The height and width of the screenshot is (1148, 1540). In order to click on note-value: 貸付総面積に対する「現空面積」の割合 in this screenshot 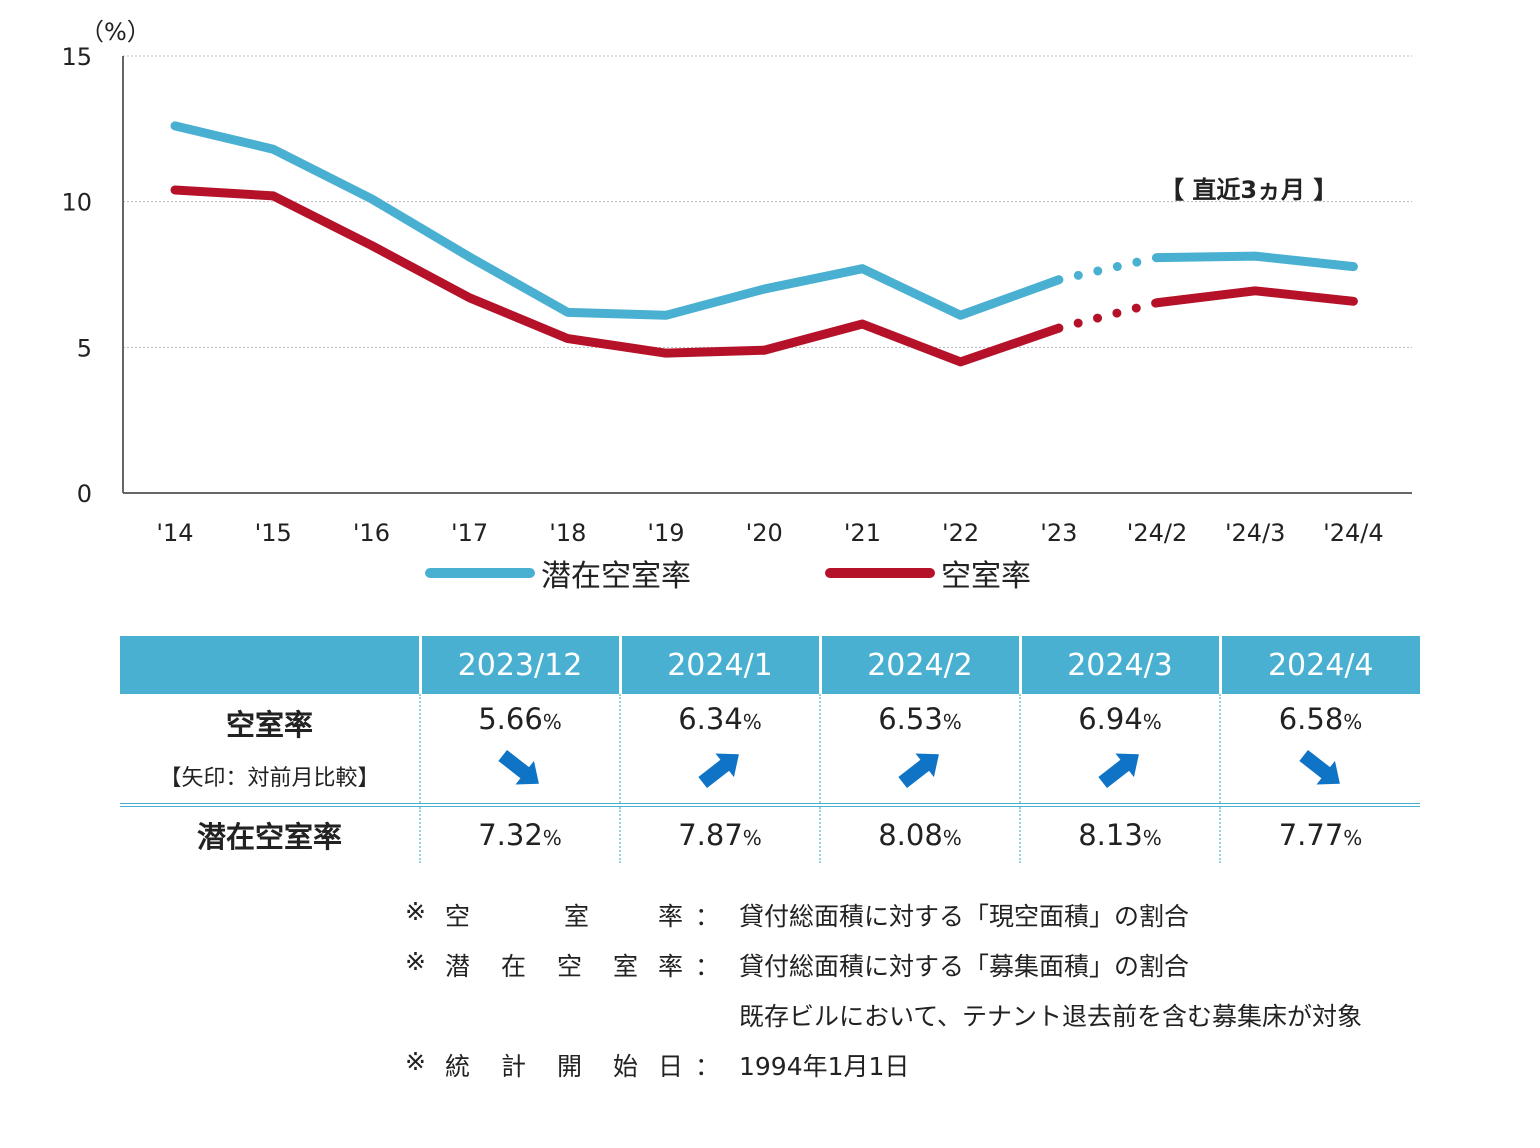, I will do `click(964, 916)`.